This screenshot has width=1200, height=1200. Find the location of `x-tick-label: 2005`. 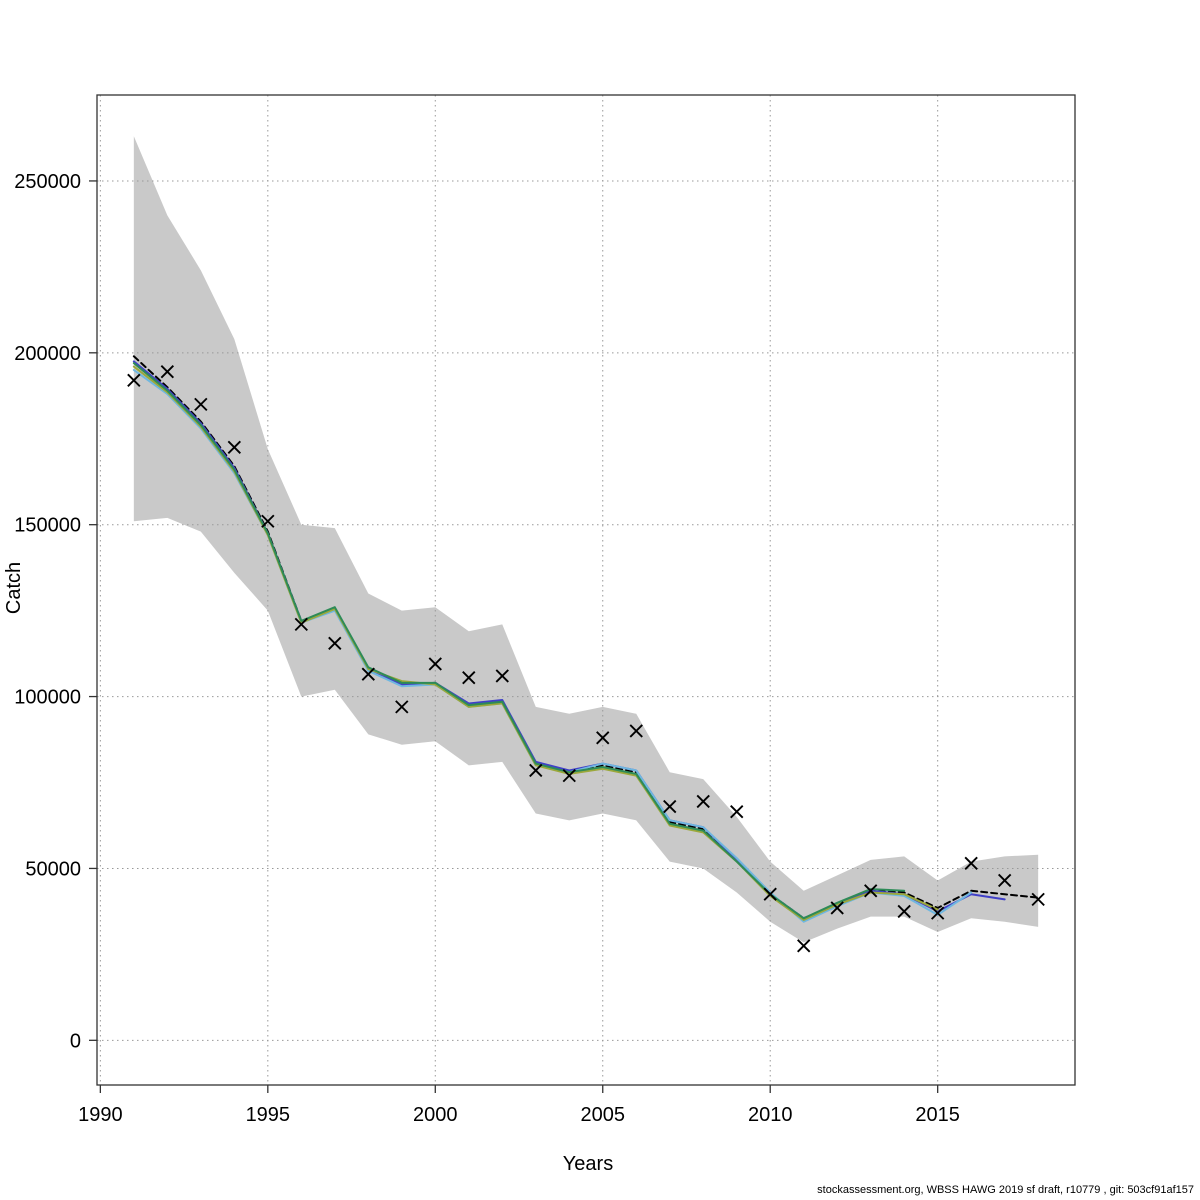

x-tick-label: 2005 is located at coordinates (602, 1115).